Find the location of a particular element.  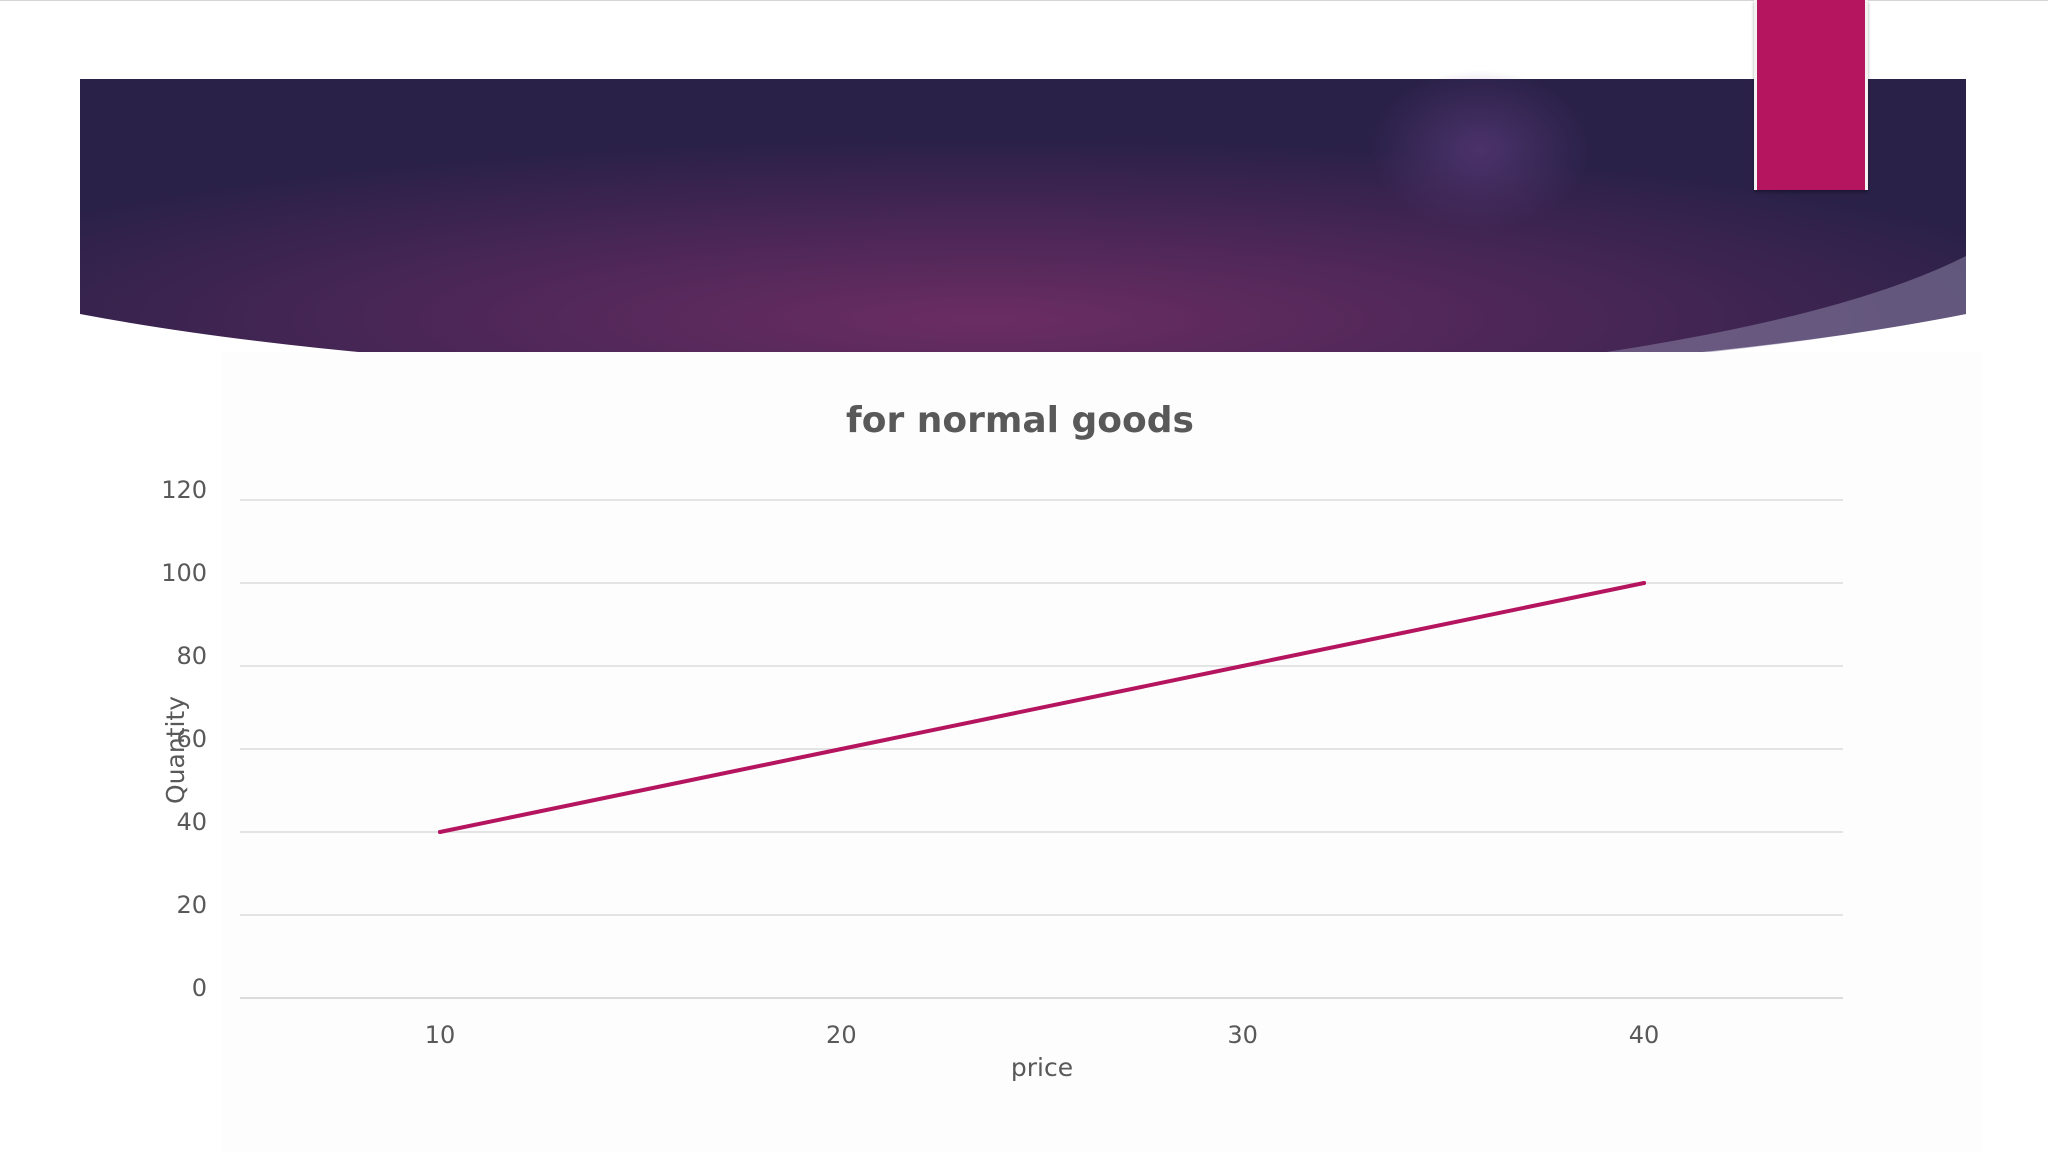

y-axis-ticks: 0 20 40 60 80 100 120 is located at coordinates (184, 739).